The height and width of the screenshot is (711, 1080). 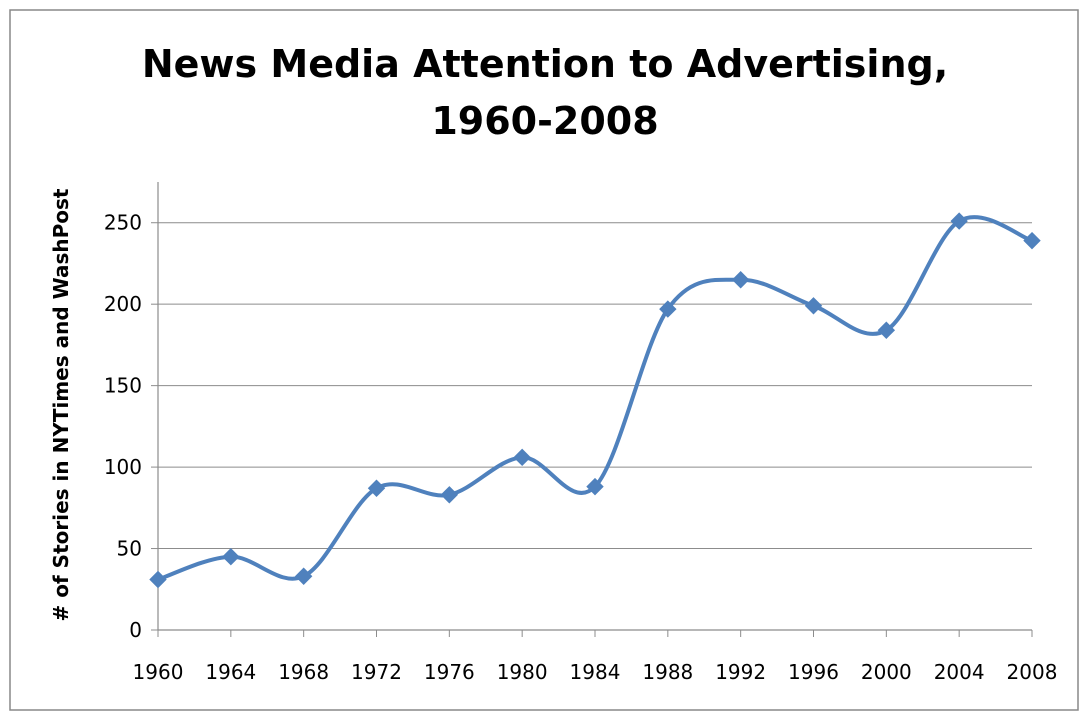 What do you see at coordinates (376, 488) in the screenshot?
I see `data-point-1972` at bounding box center [376, 488].